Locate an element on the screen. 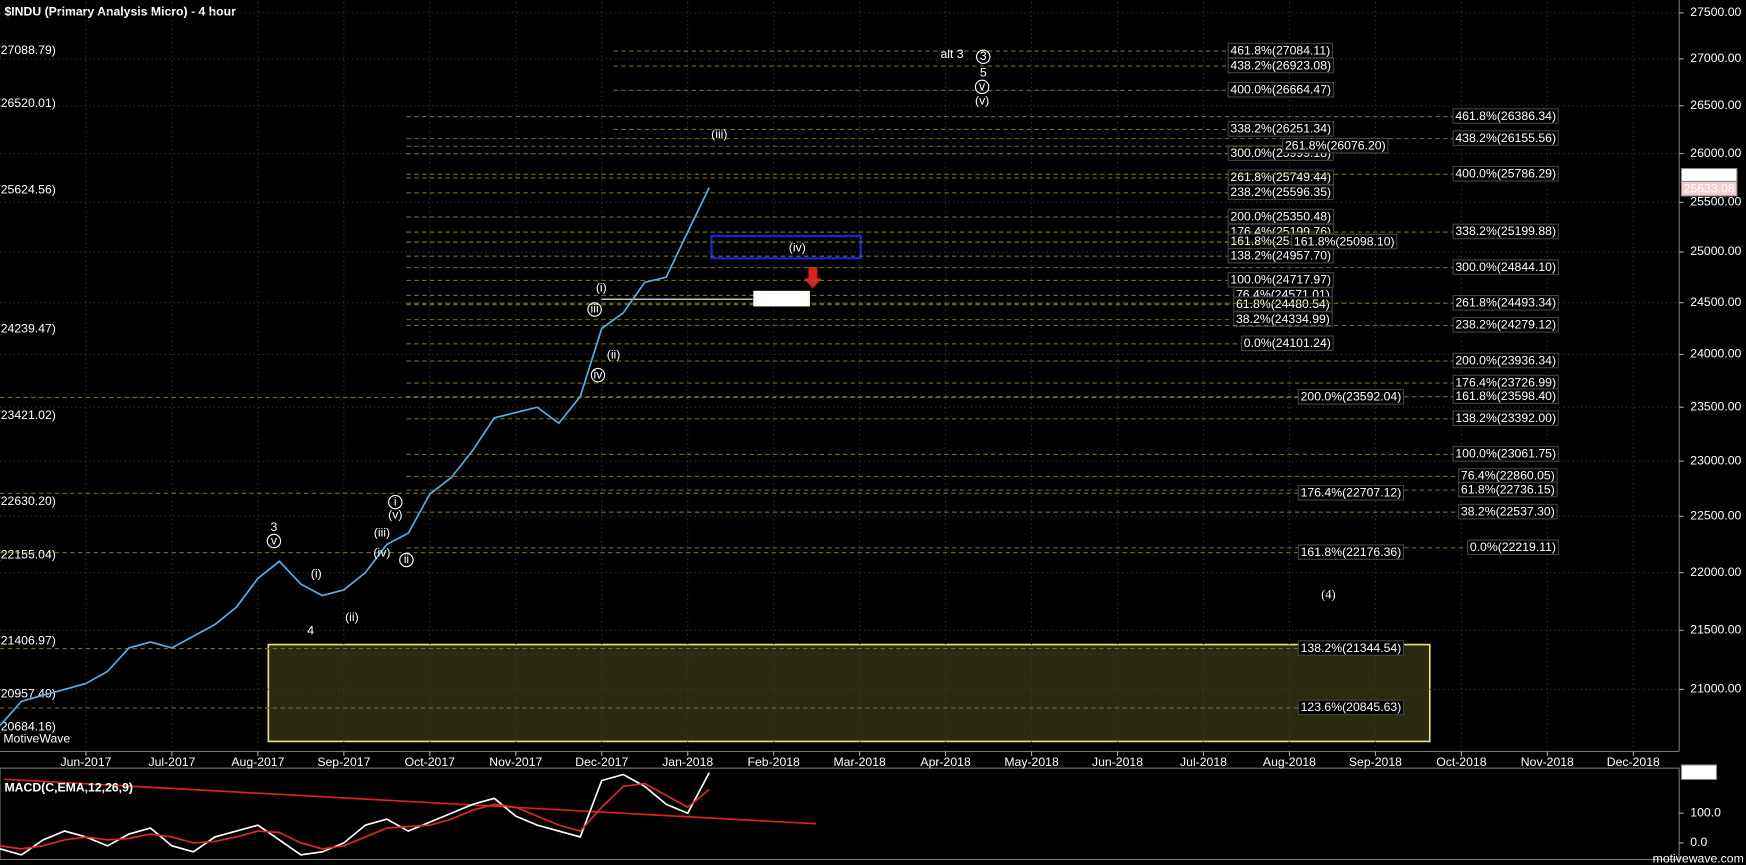  macd-trend-line is located at coordinates (410, 801).